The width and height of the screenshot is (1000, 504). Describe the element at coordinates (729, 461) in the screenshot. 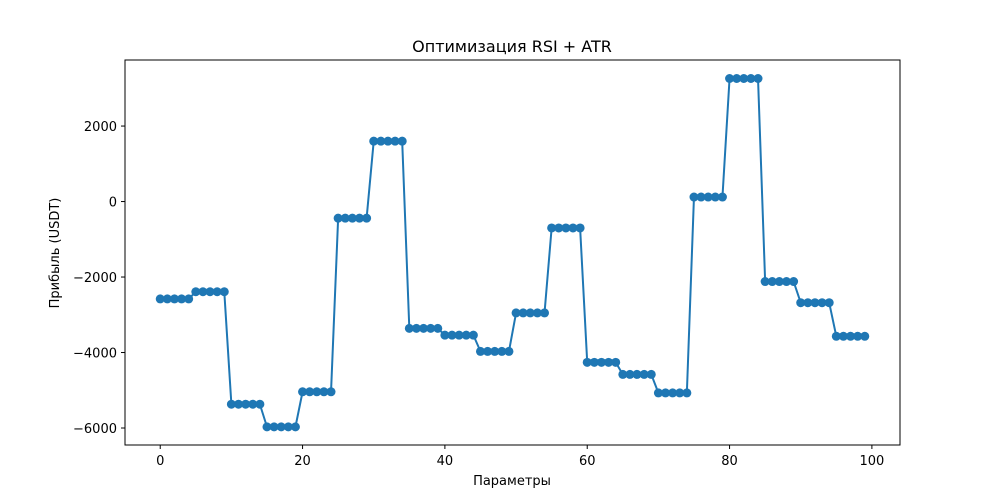

I see `x-tick-label: 80` at that location.